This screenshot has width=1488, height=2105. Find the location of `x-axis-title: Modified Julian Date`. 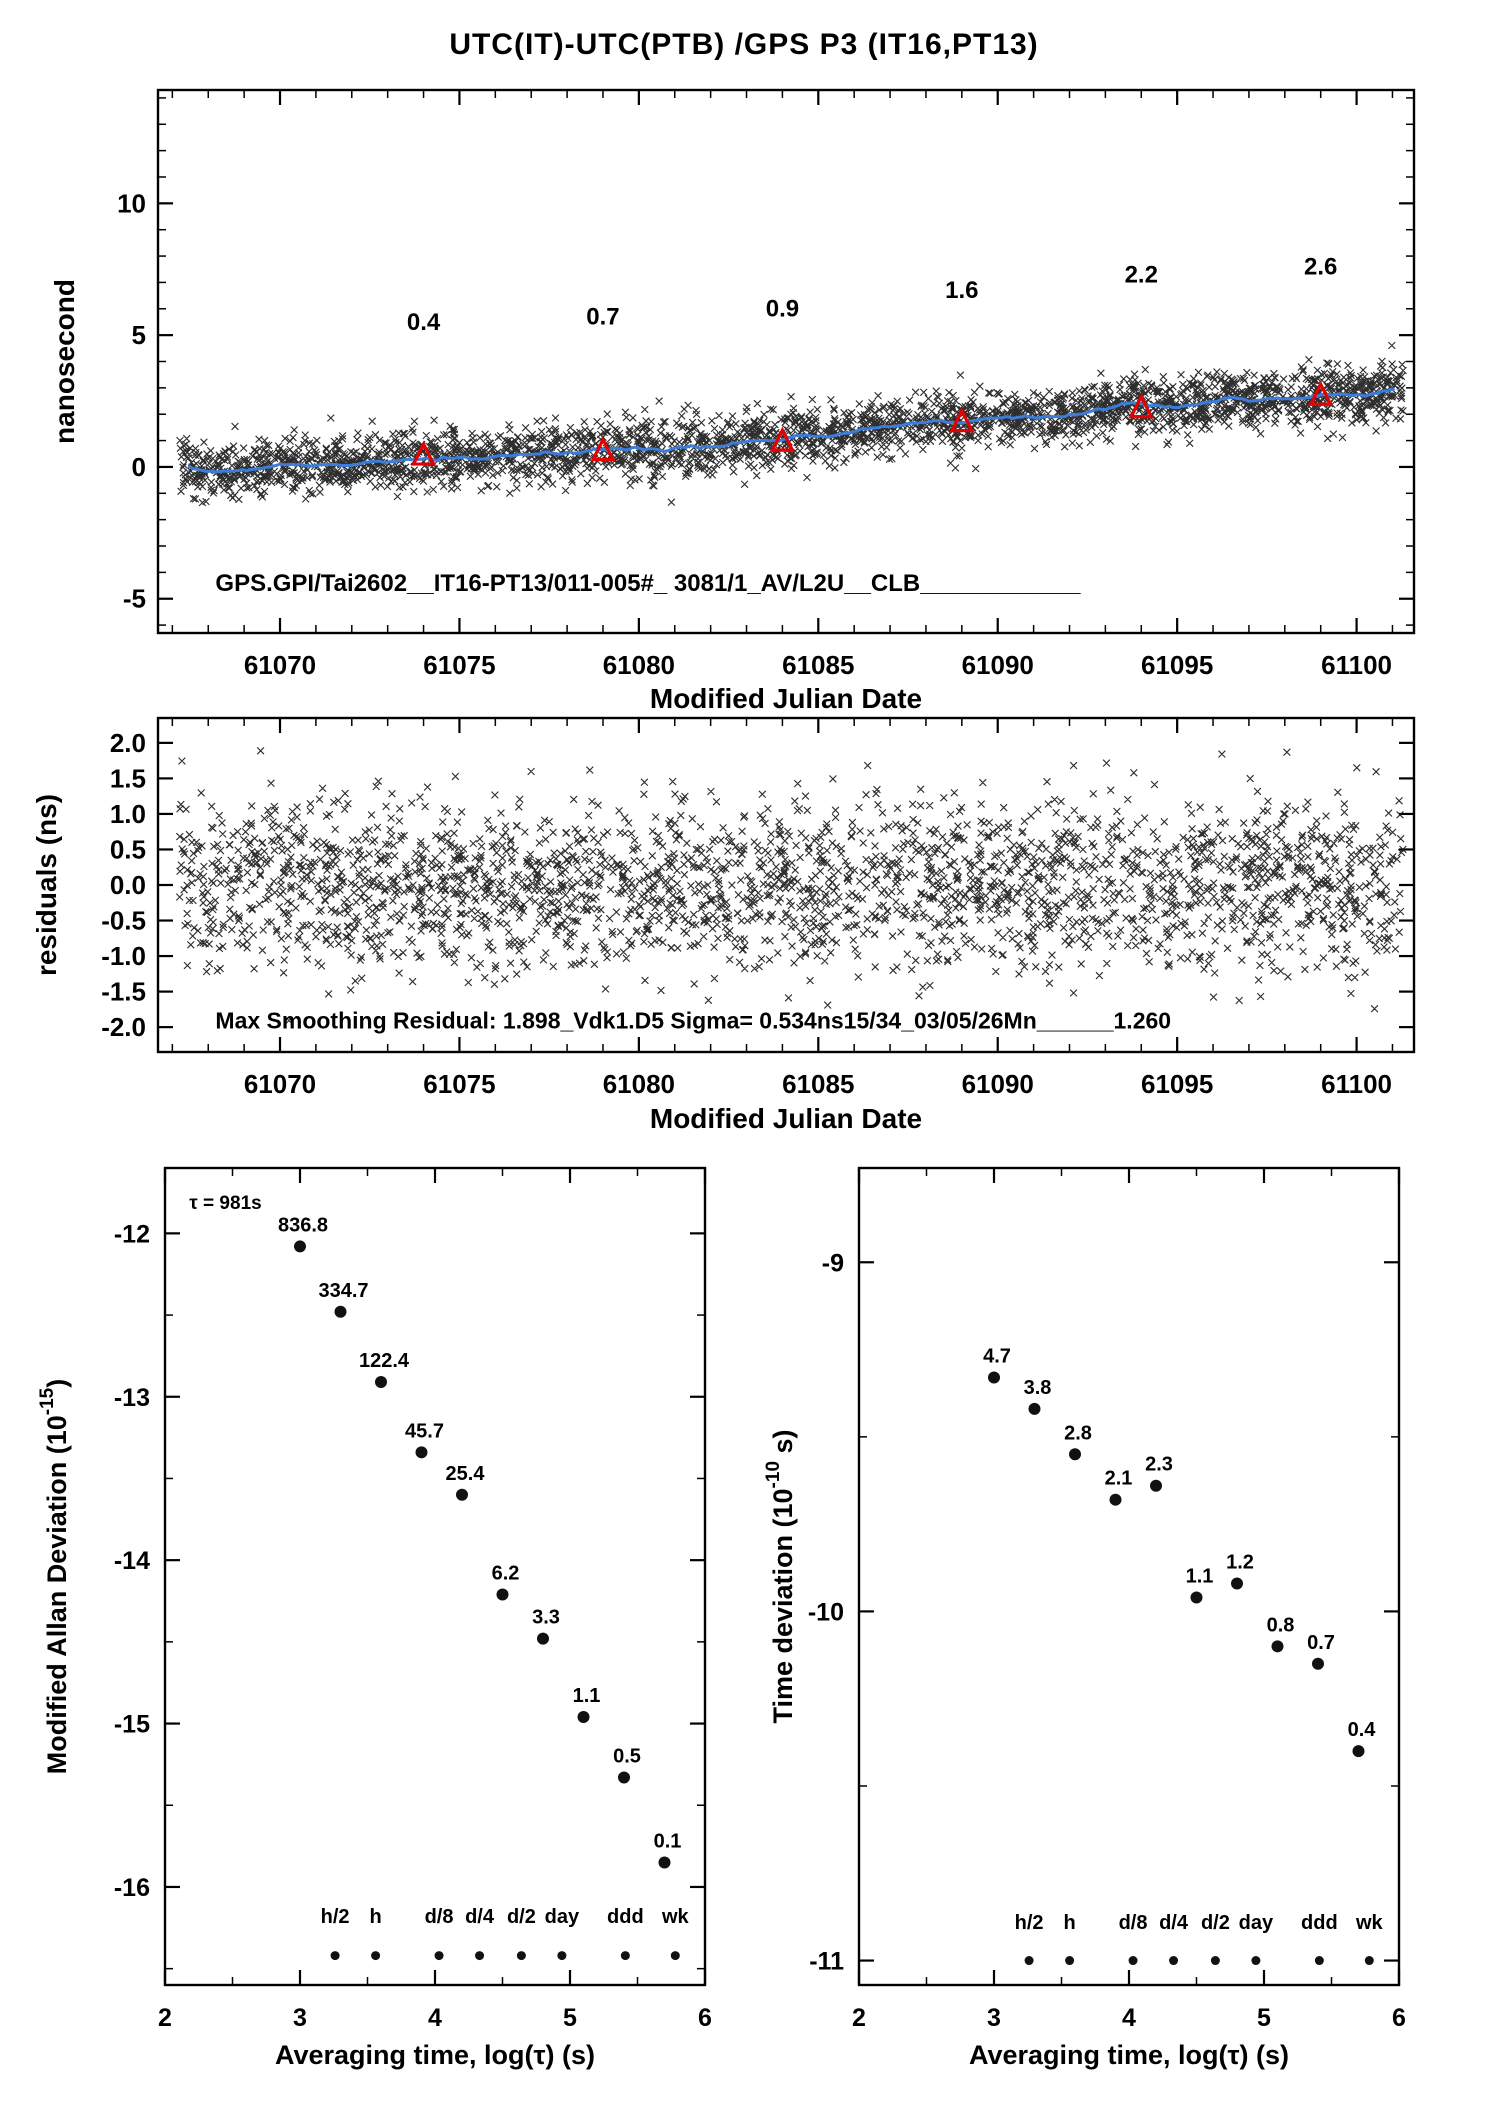

x-axis-title: Modified Julian Date is located at coordinates (786, 1118).